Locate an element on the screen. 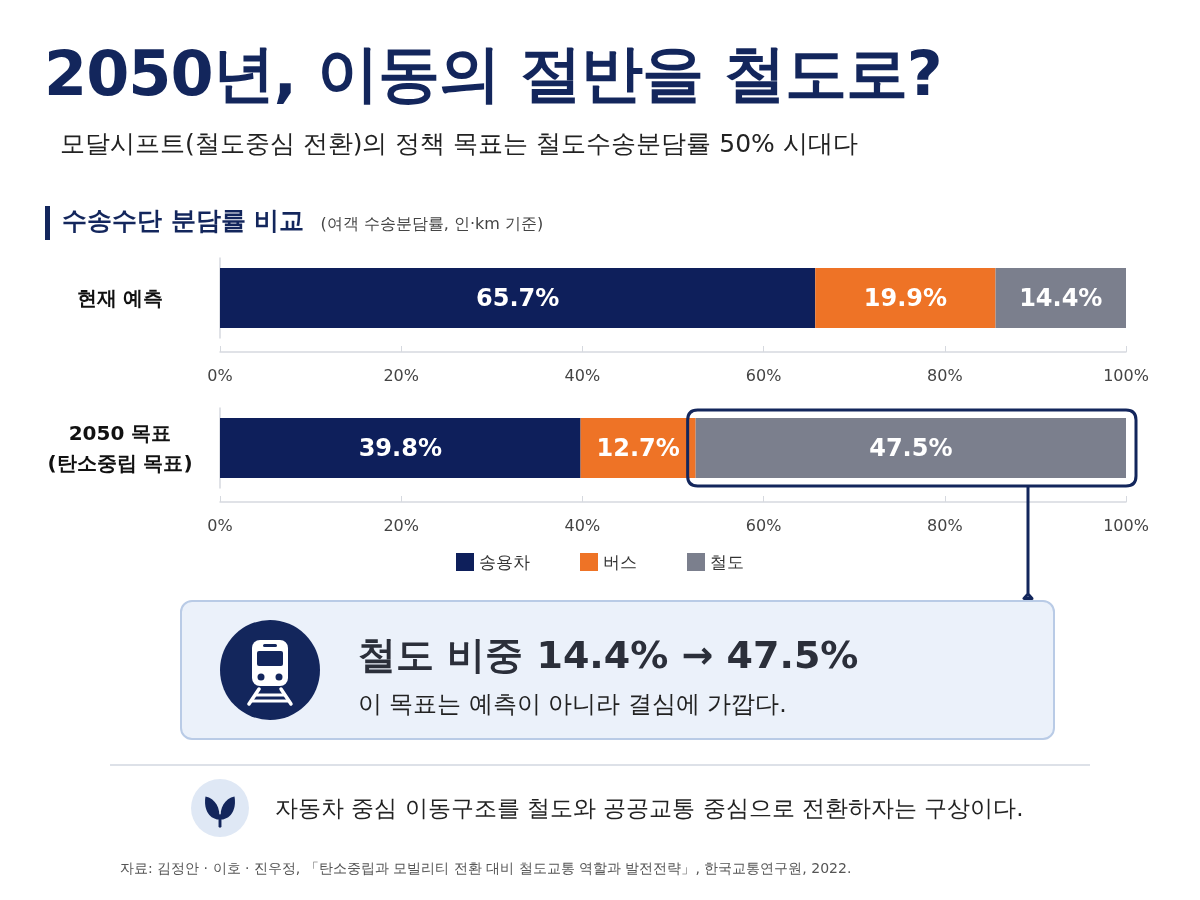 This screenshot has width=1200, height=900. text: 수송수단 분담률 비교 is located at coordinates (183, 221).